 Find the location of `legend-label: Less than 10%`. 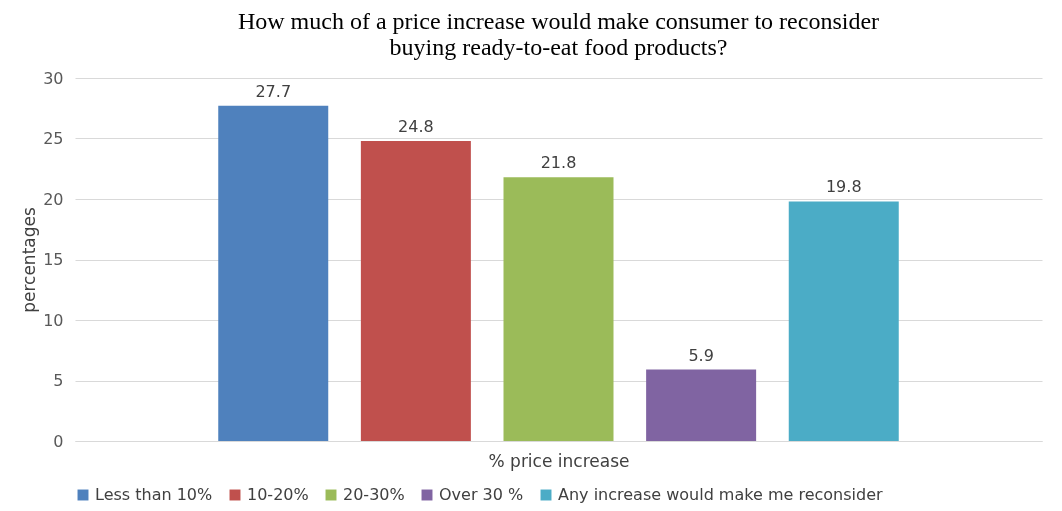

legend-label: Less than 10% is located at coordinates (154, 494).